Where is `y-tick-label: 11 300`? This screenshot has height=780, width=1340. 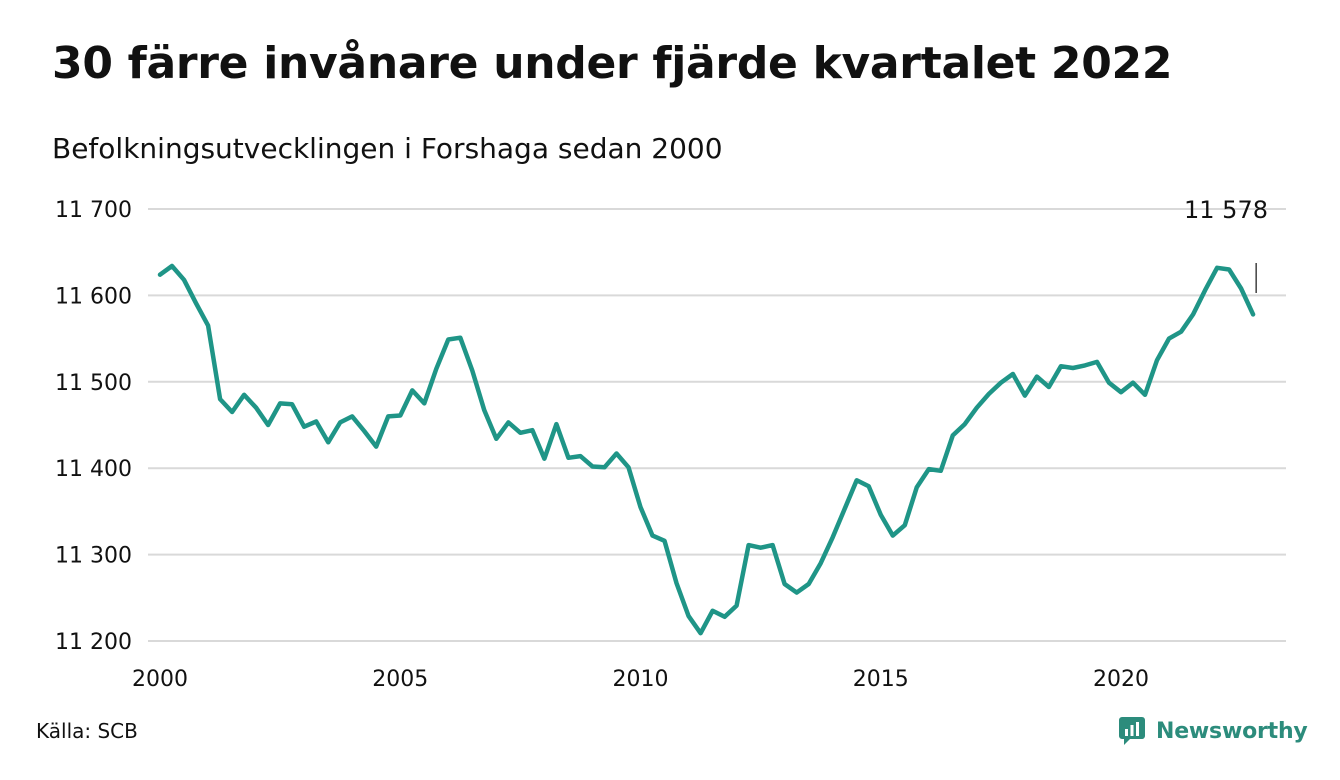 y-tick-label: 11 300 is located at coordinates (93, 556).